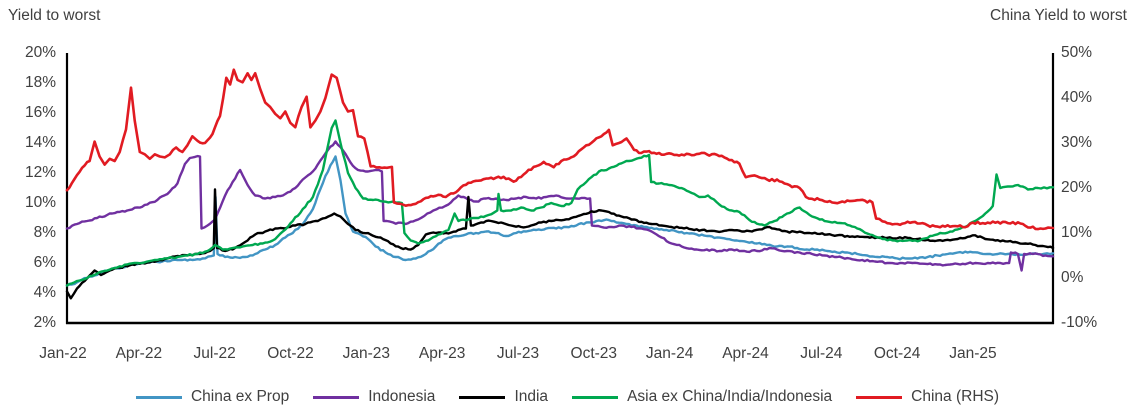 This screenshot has width=1135, height=417. I want to click on left-y-tick-label: 12%, so click(40, 172).